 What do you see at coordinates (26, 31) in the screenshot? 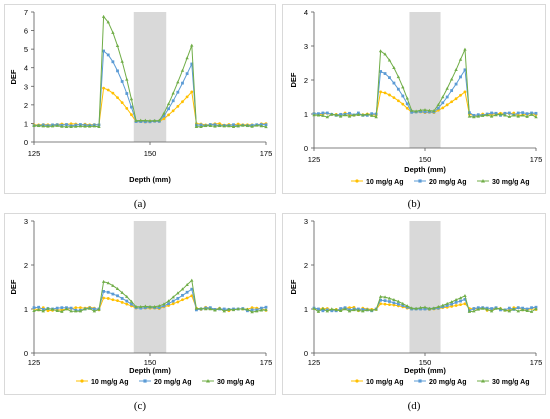
I see `y-tick-label: 6` at bounding box center [26, 31].